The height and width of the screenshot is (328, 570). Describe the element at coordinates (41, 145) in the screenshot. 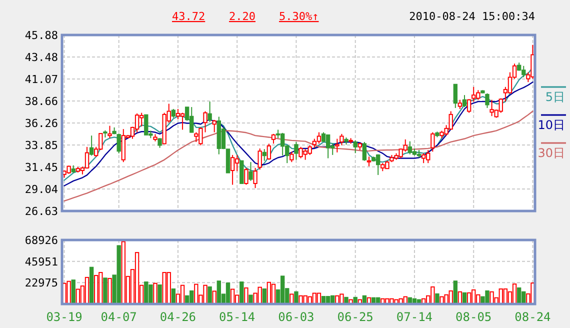

I see `y-tick-label: 33.85` at that location.